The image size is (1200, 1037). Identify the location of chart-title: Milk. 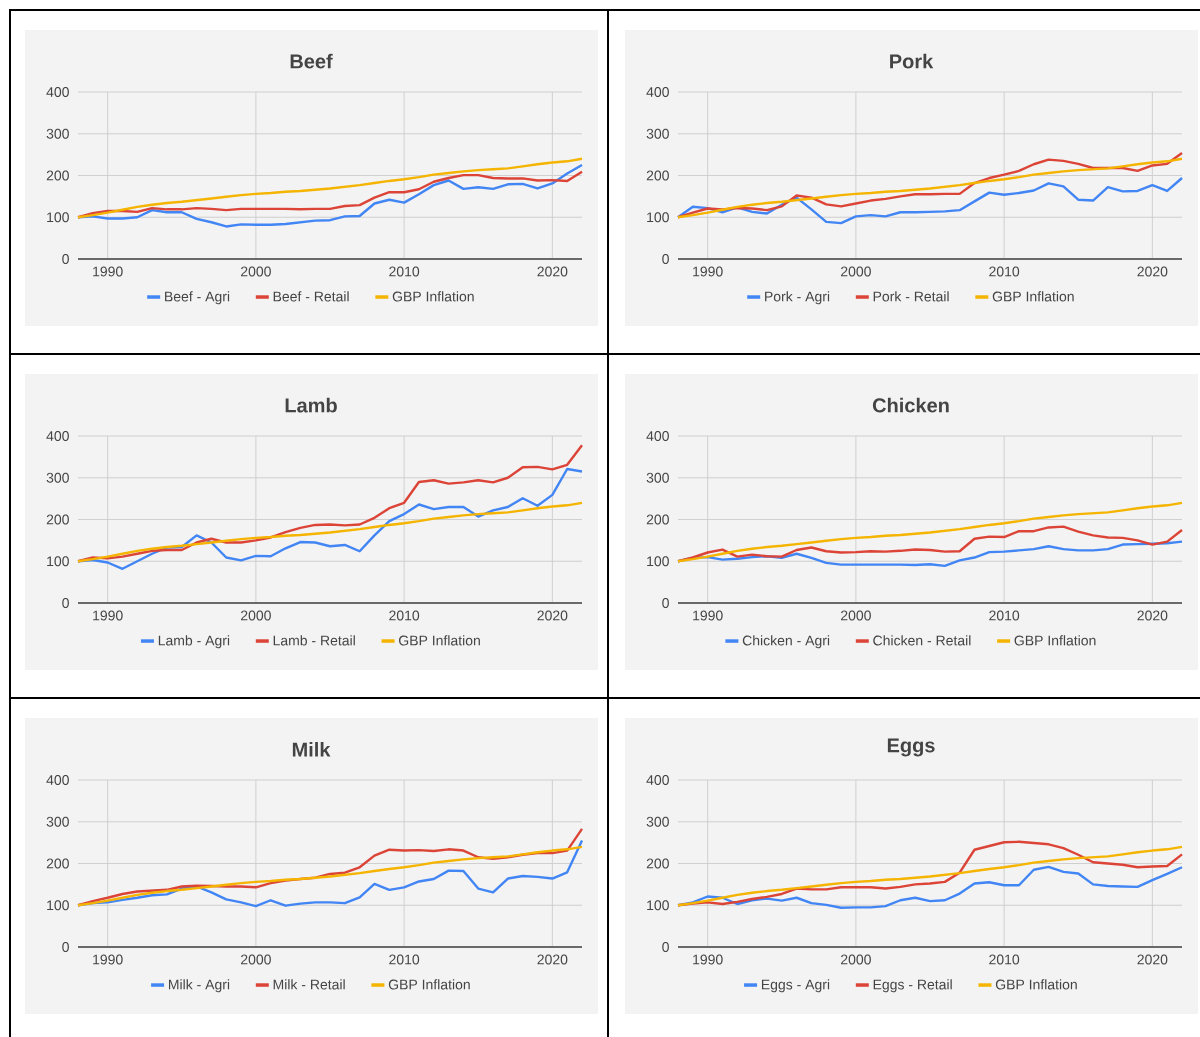
(311, 749).